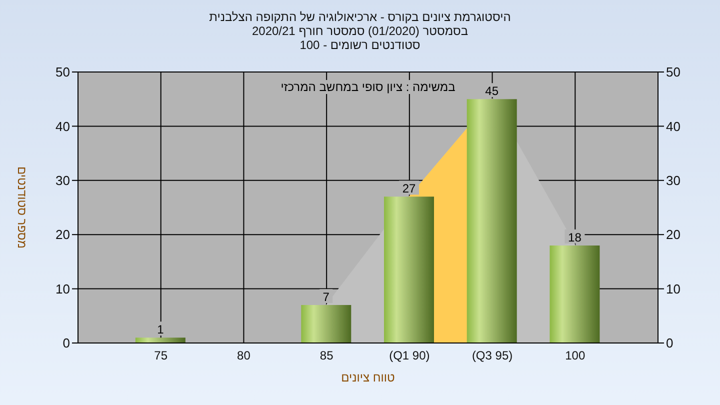  I want to click on x-tick-label: (Q1 90), so click(409, 355).